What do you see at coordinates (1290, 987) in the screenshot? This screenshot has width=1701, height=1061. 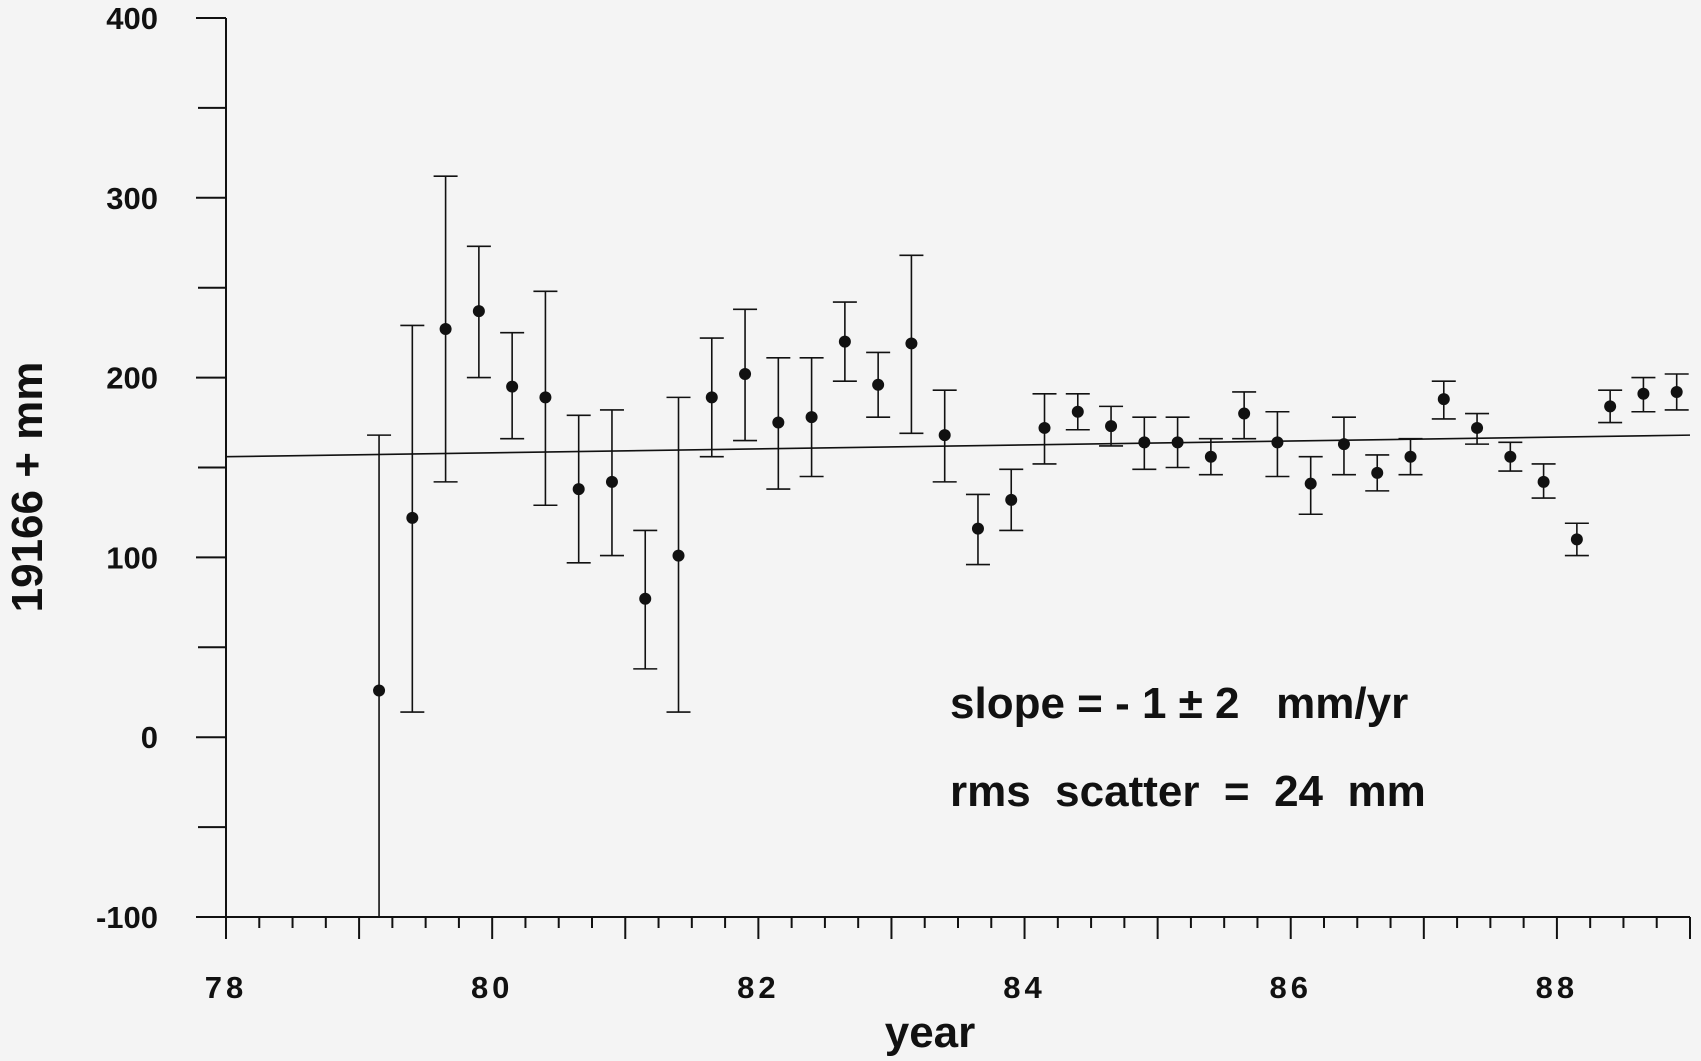 I see `x-tick-label: 86` at bounding box center [1290, 987].